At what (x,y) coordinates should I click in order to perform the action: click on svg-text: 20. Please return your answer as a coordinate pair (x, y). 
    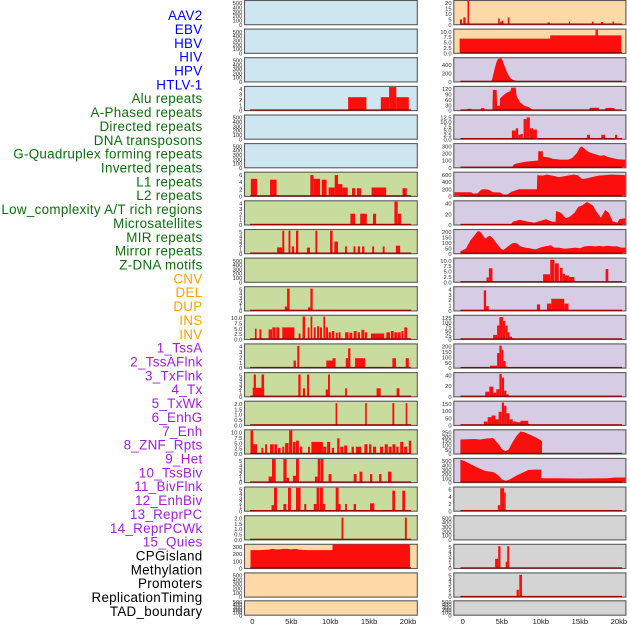
    Looking at the image, I should click on (448, 215).